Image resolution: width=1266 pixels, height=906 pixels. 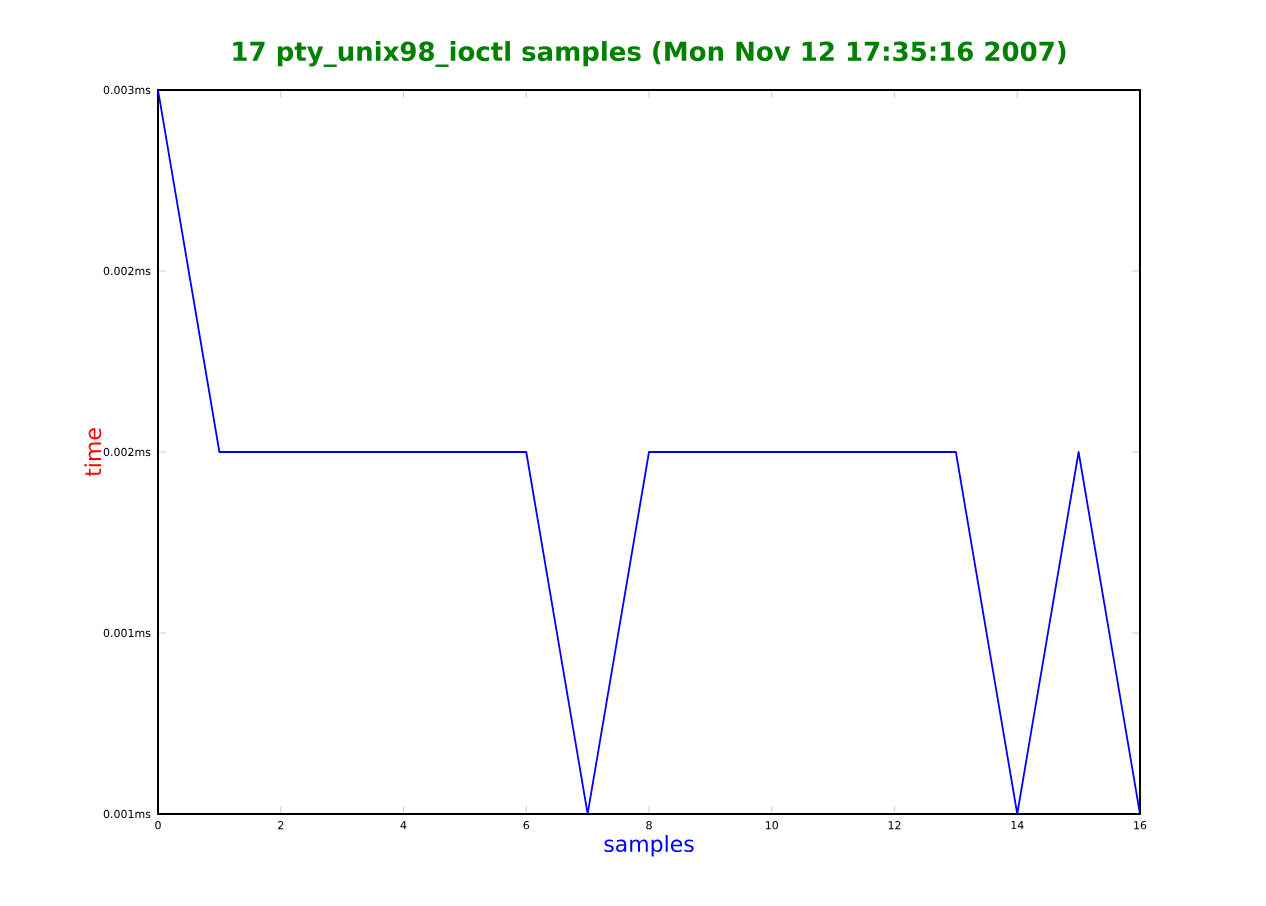 What do you see at coordinates (649, 54) in the screenshot?
I see `chart-title: 17 pty_unix98_ioctl samples (Mon Nov 12 17:35:16 2007)` at bounding box center [649, 54].